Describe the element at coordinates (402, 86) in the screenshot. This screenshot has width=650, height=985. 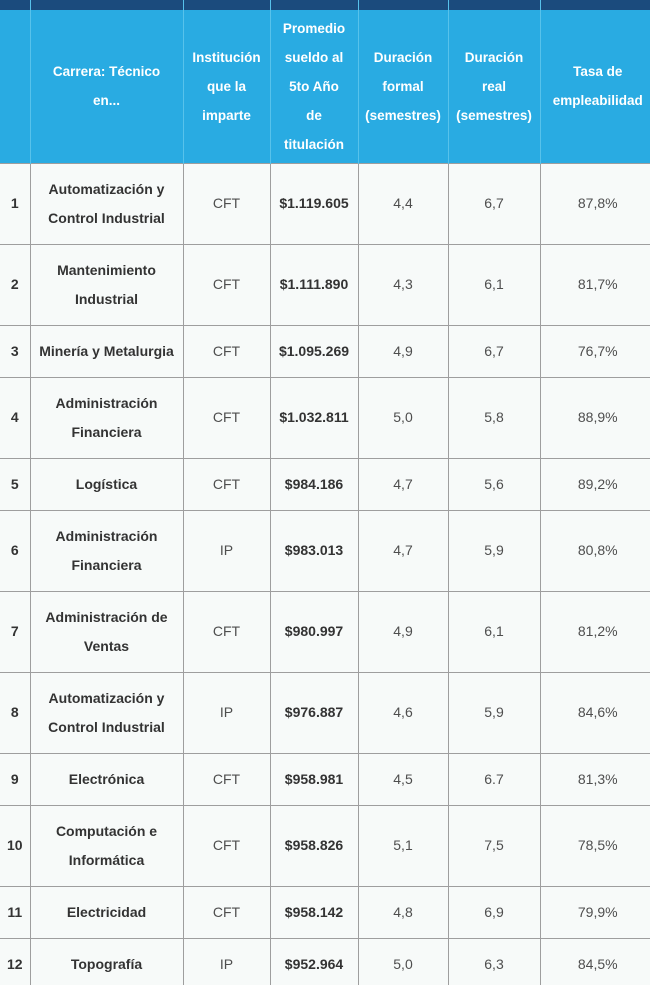
I see `header-formal-duration: Duración formal (semestres)` at that location.